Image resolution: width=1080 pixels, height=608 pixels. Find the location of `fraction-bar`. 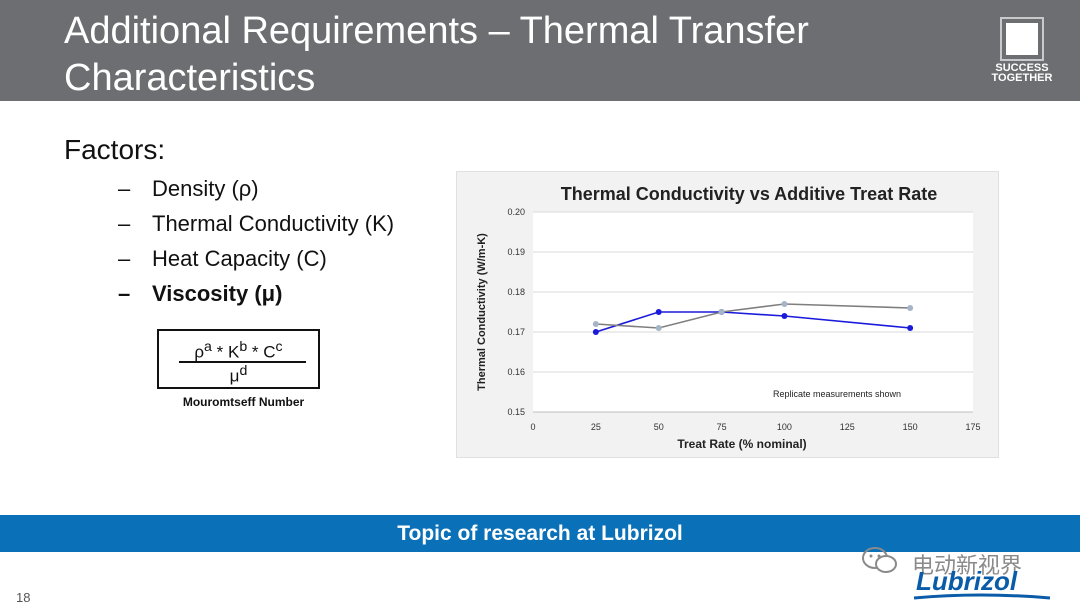

fraction-bar is located at coordinates (242, 362).